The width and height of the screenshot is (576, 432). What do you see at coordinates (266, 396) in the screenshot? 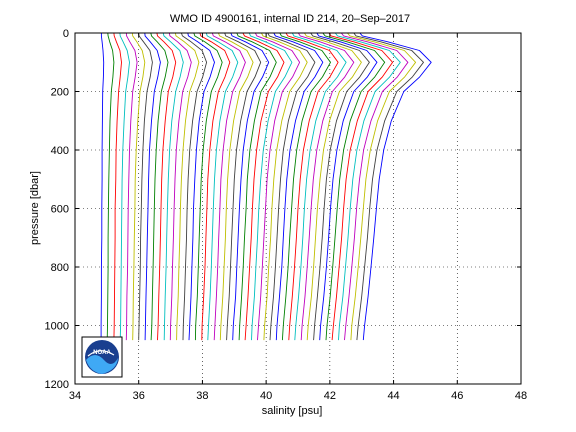
I see `x-tick-label: 40` at bounding box center [266, 396].